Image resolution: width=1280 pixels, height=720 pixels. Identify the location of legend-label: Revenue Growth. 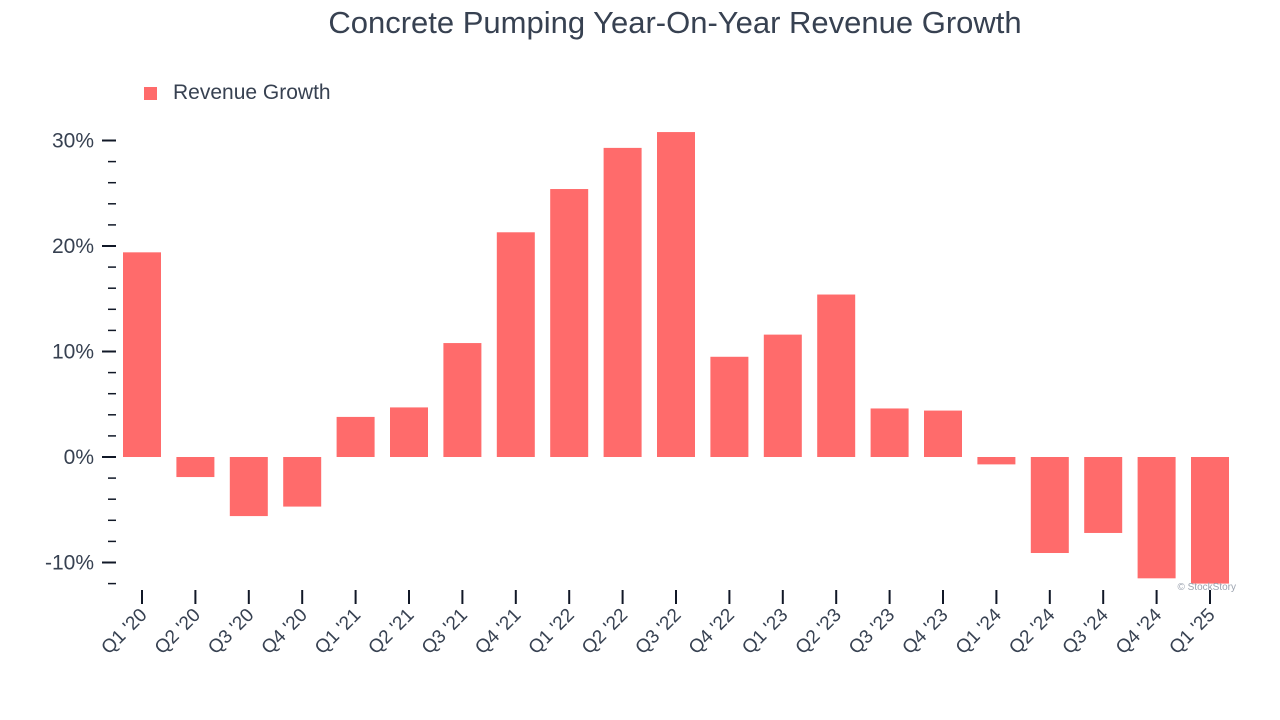
(252, 92).